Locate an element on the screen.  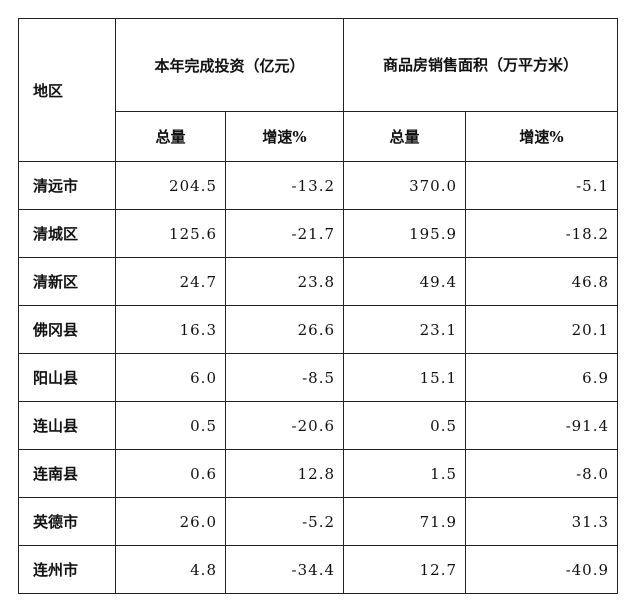
value-cell: 4.8 is located at coordinates (170, 569).